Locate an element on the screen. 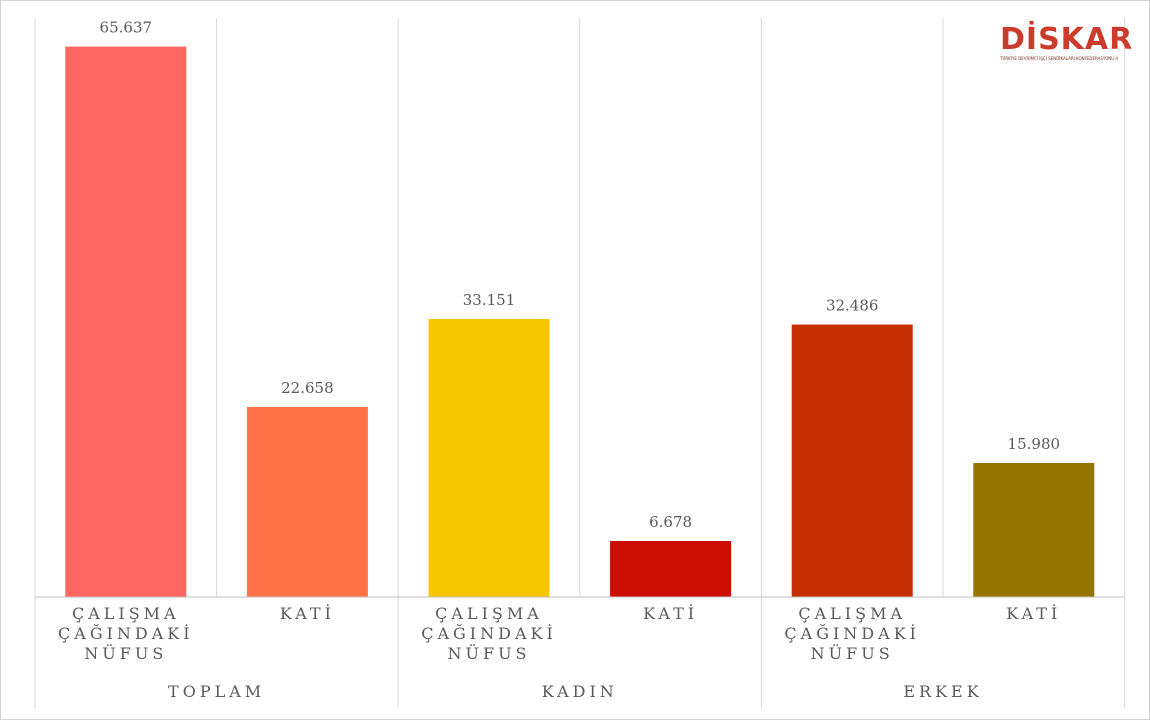  group-label: TOPLAM is located at coordinates (216, 691).